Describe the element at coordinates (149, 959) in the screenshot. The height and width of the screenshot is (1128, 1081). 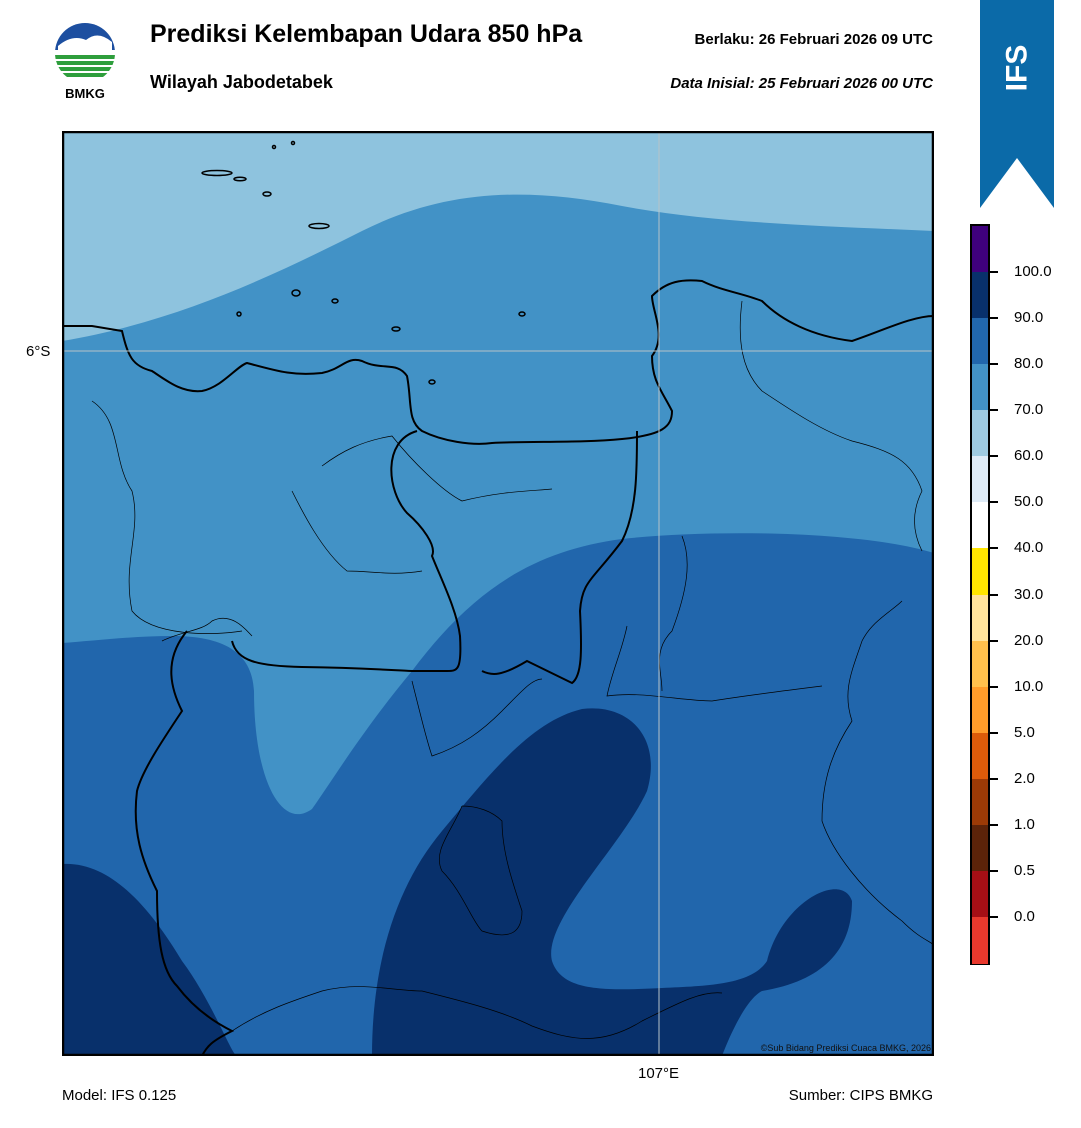
I see `field-90-100-west` at that location.